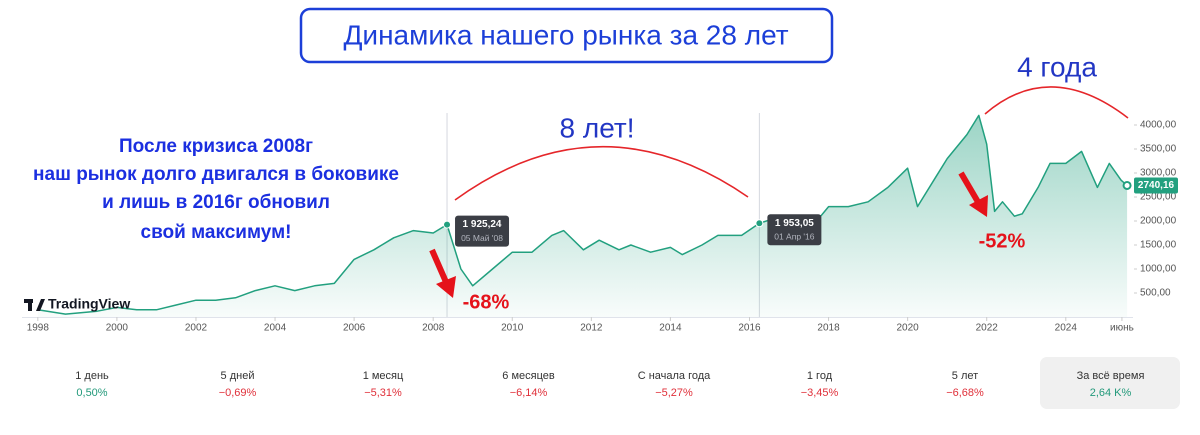  Describe the element at coordinates (670, 328) in the screenshot. I see `x-tick-label: 2014` at that location.